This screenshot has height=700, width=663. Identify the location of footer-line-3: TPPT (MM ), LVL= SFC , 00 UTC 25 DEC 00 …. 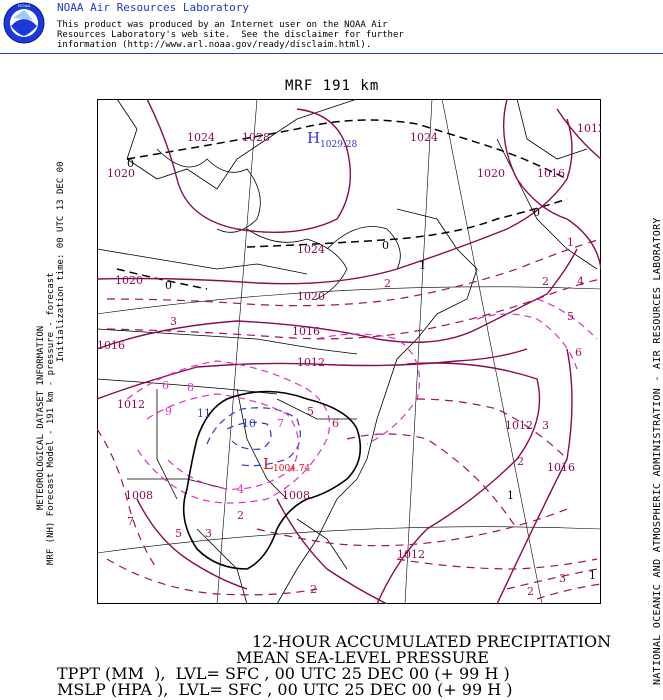
(283, 673).